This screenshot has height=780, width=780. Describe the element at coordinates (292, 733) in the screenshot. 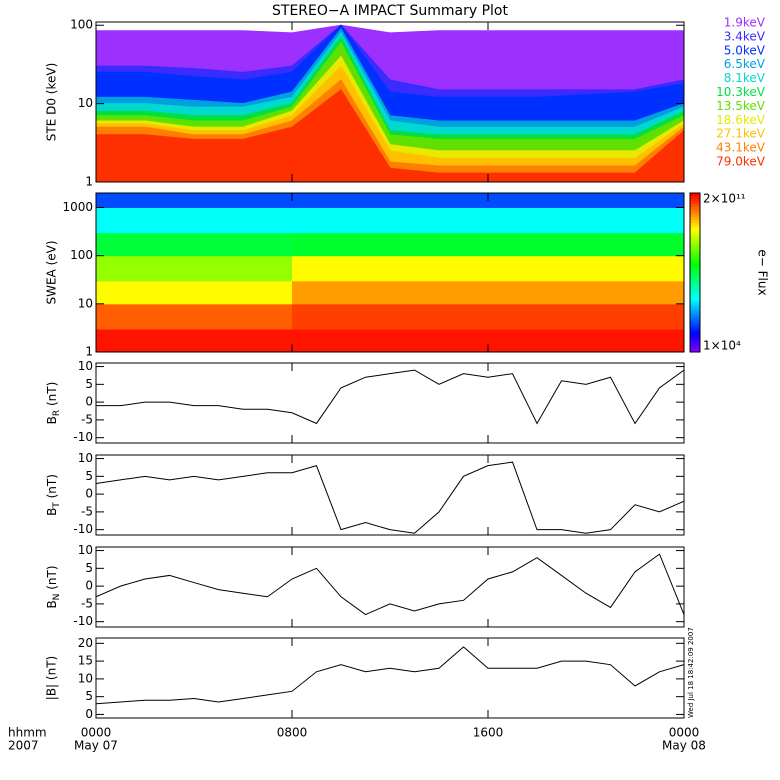

I see `x-tick-label: 0800` at that location.